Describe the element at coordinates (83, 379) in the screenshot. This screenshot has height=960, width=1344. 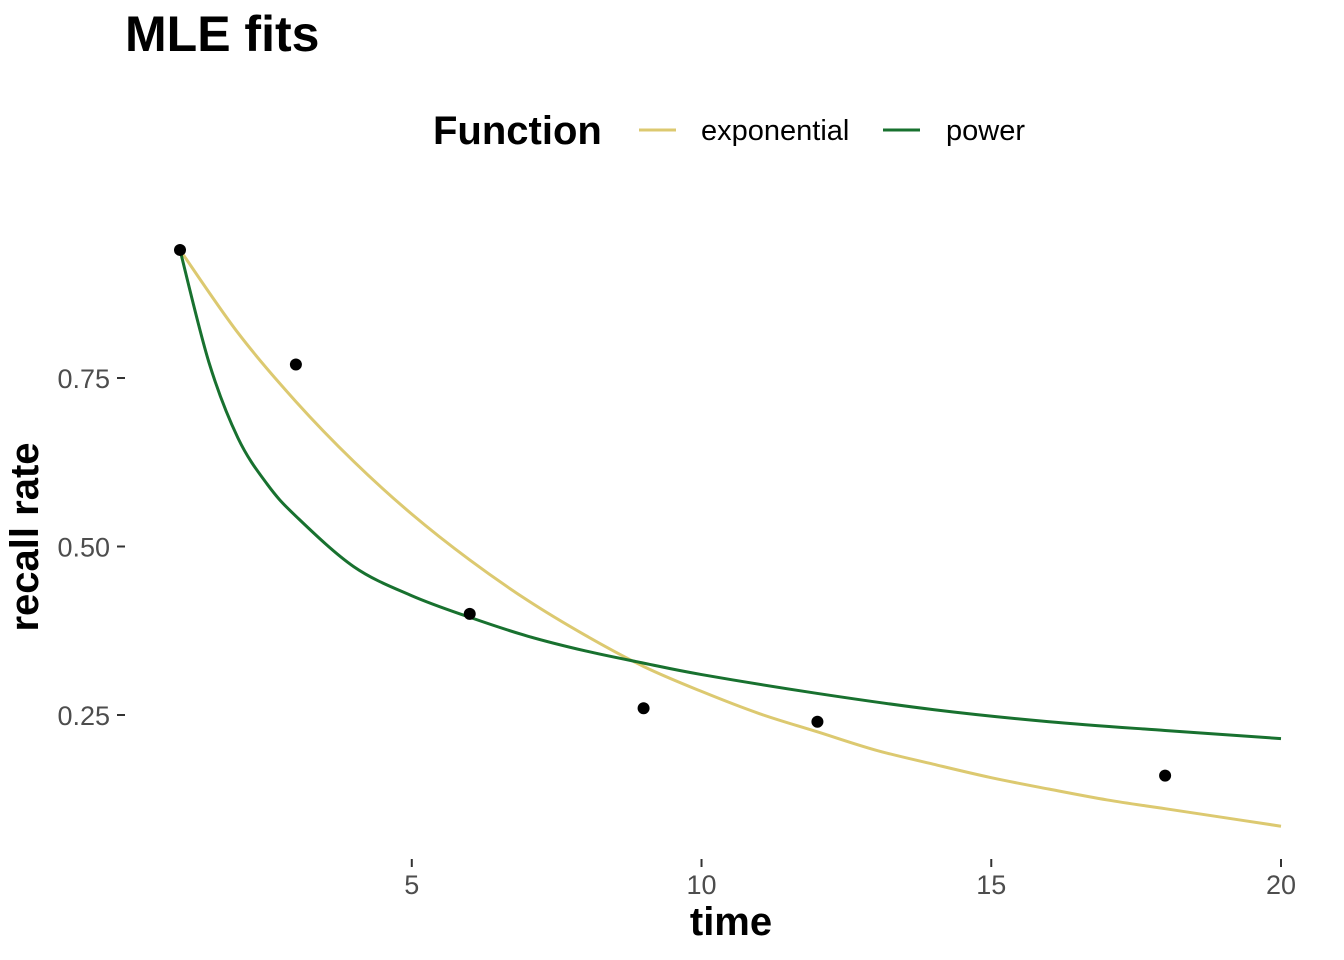
I see `y-tick-label: 0.75` at that location.